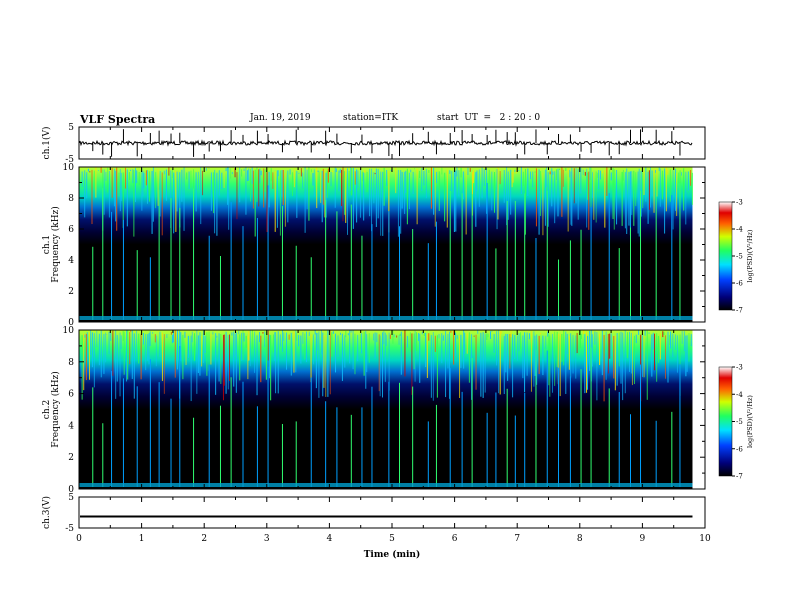 The image size is (792, 612). I want to click on channel-label: ch.1, so click(47, 244).